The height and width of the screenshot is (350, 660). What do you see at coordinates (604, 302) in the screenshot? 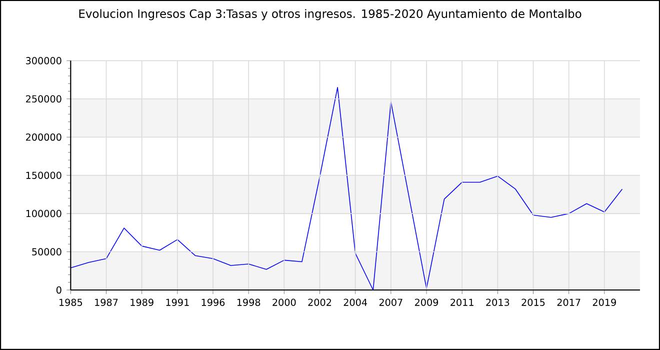
I see `x-tick-label: 2019` at bounding box center [604, 302].